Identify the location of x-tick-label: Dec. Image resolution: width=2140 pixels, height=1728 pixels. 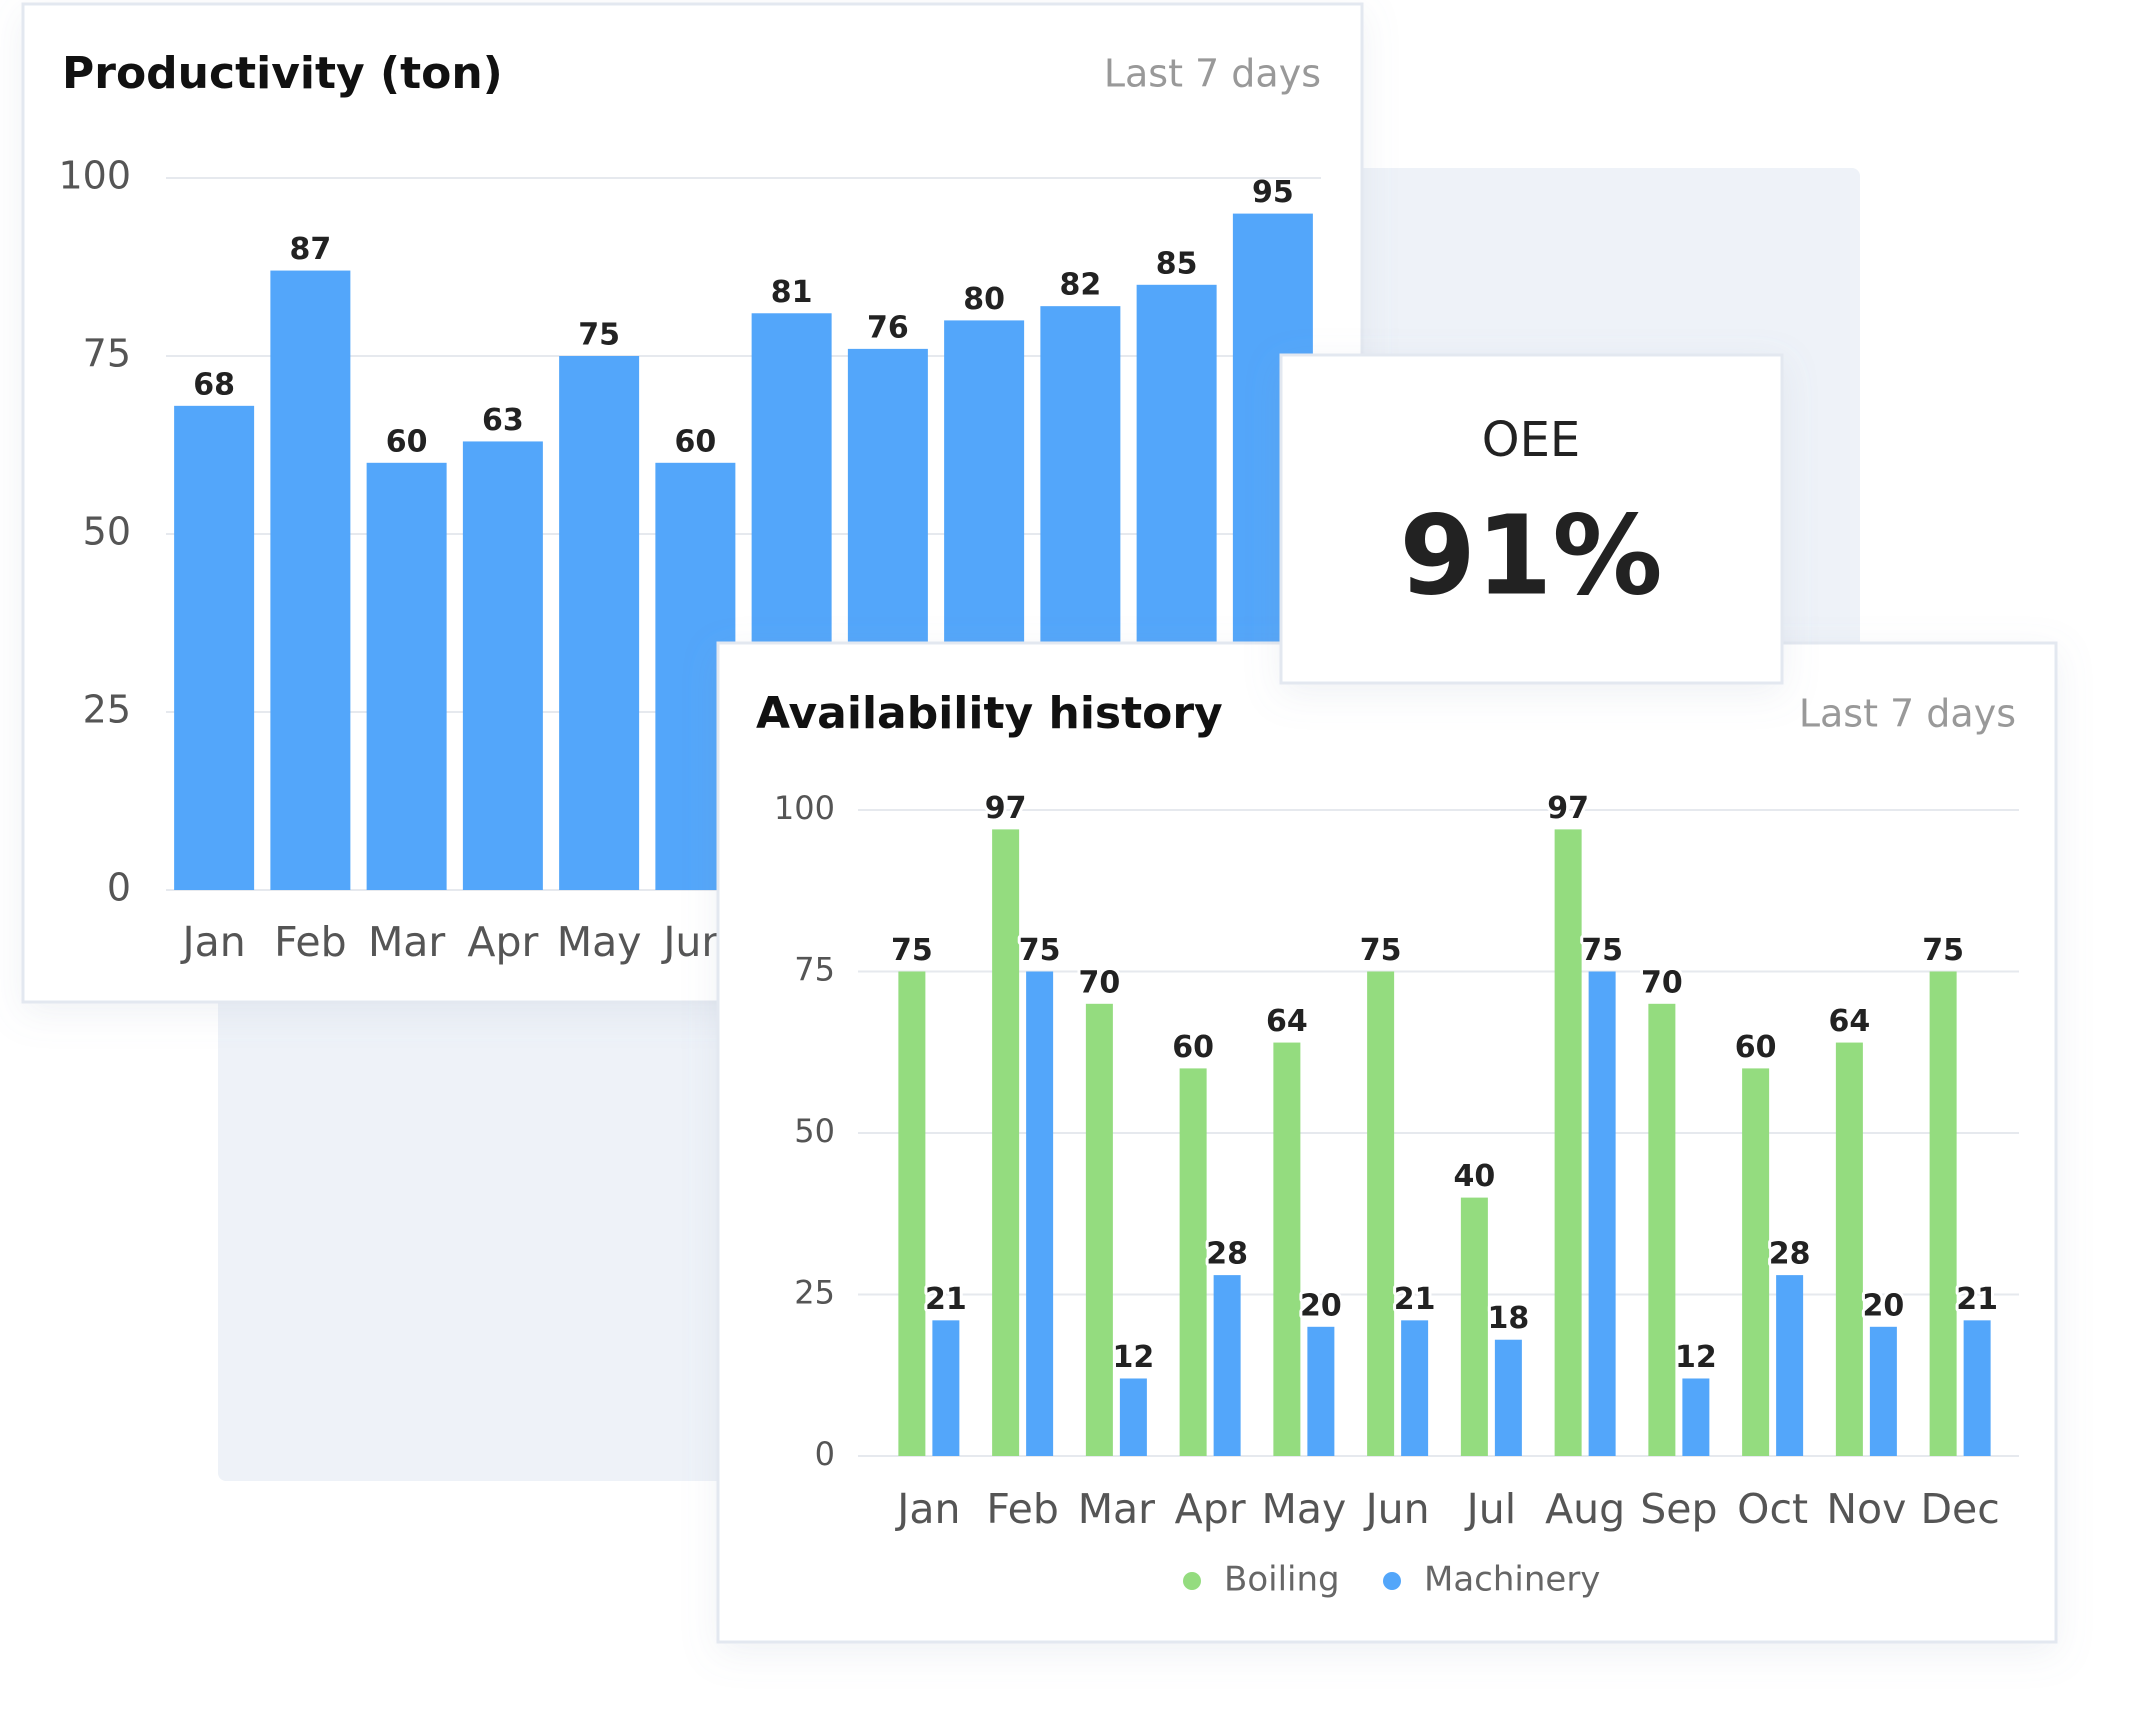
(1959, 1509).